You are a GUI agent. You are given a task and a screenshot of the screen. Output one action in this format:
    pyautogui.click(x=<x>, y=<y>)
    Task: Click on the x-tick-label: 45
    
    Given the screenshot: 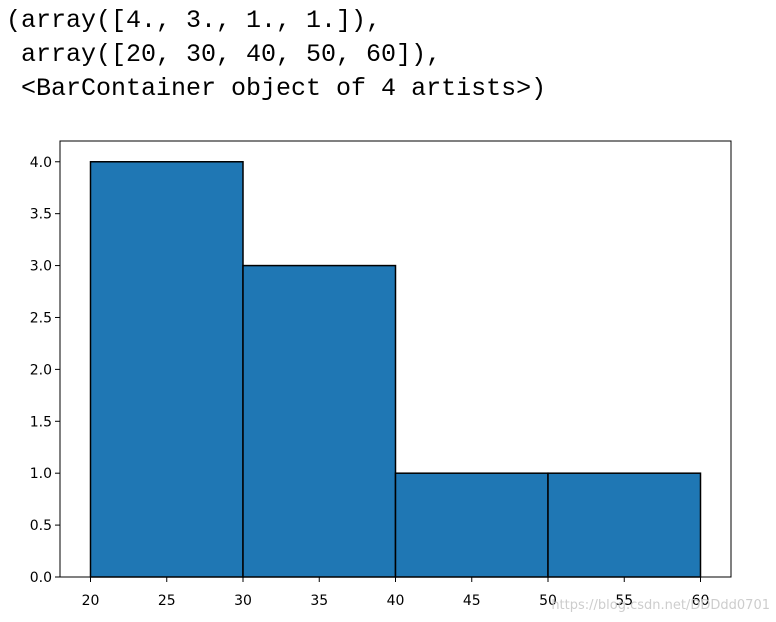 What is the action you would take?
    pyautogui.click(x=472, y=601)
    